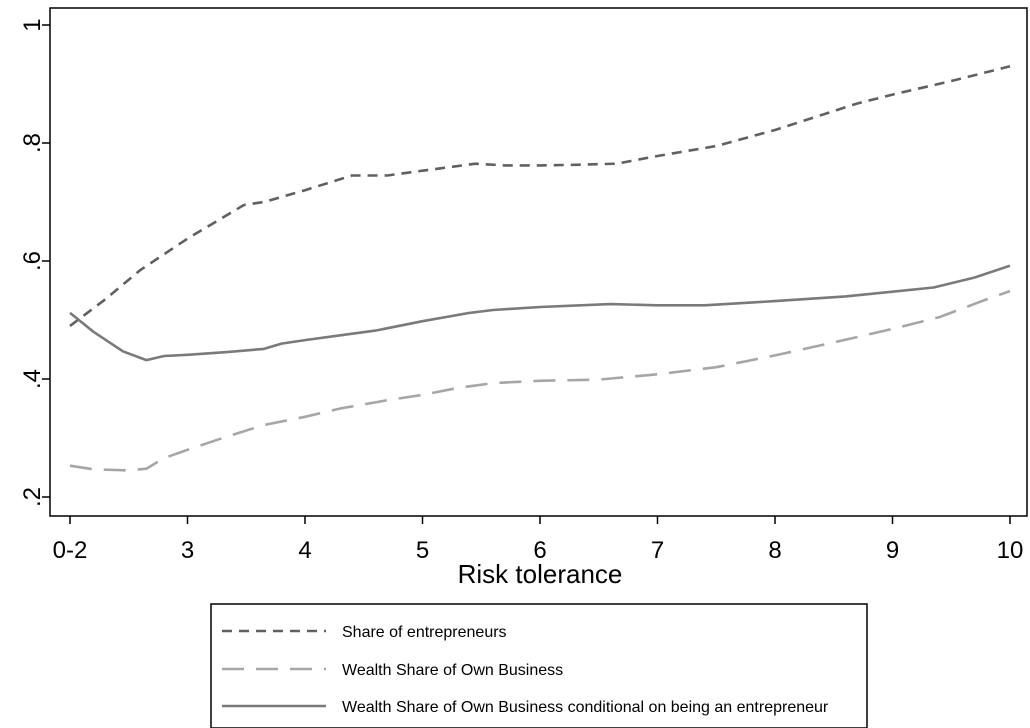  I want to click on x-tick-label: 0-2, so click(70, 550).